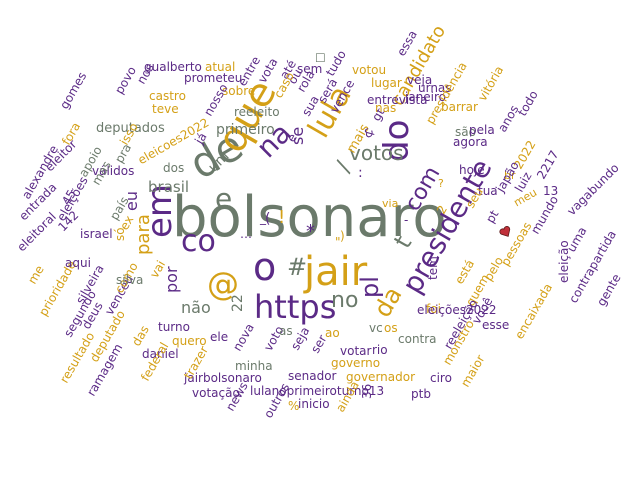 This screenshot has height=495, width=634. What do you see at coordinates (336, 272) in the screenshot?
I see `word-jair: jair` at bounding box center [336, 272].